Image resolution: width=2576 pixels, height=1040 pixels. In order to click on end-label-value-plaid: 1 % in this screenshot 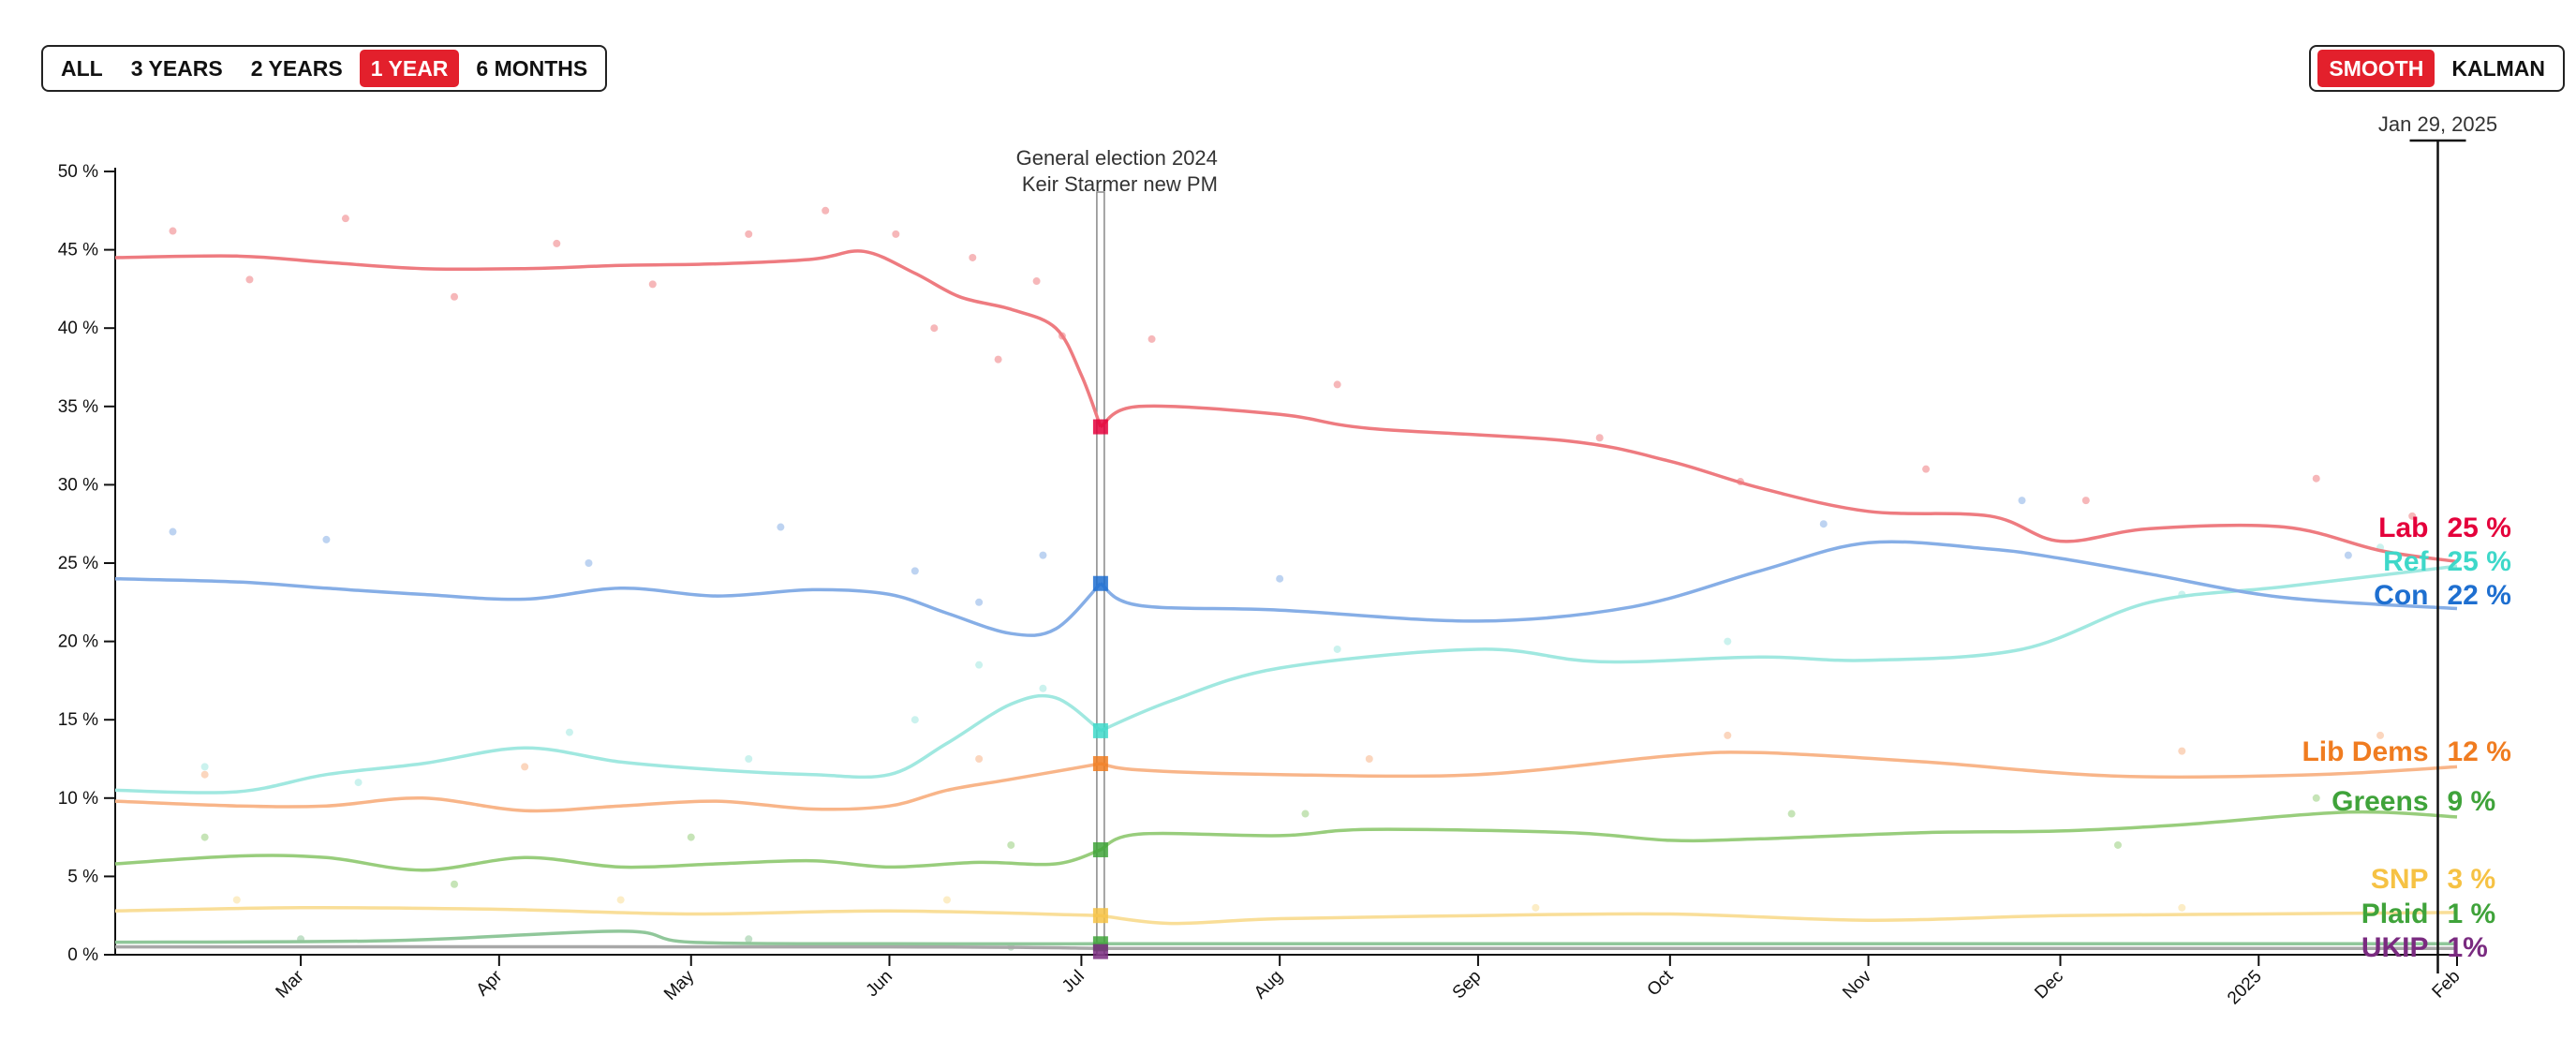, I will do `click(2472, 914)`.